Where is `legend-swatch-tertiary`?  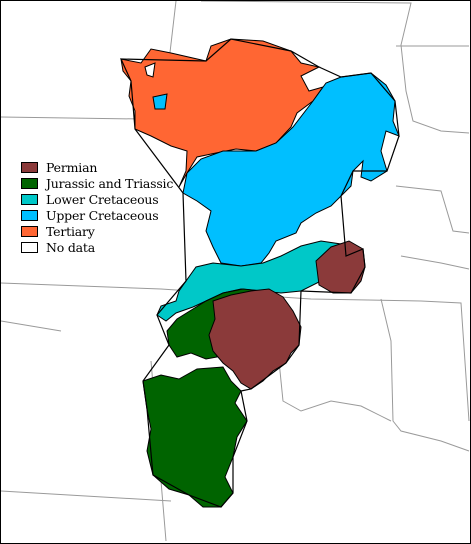
legend-swatch-tertiary is located at coordinates (29, 231).